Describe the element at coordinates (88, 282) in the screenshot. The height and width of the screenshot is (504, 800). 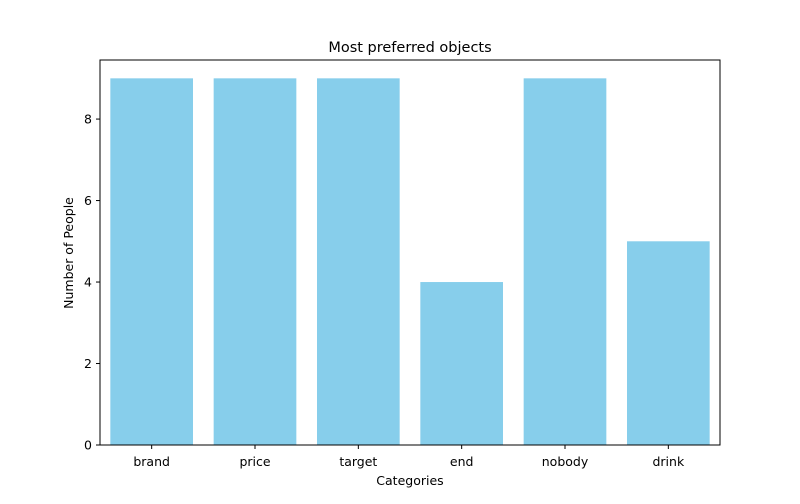
I see `y-tick-label: 4` at that location.